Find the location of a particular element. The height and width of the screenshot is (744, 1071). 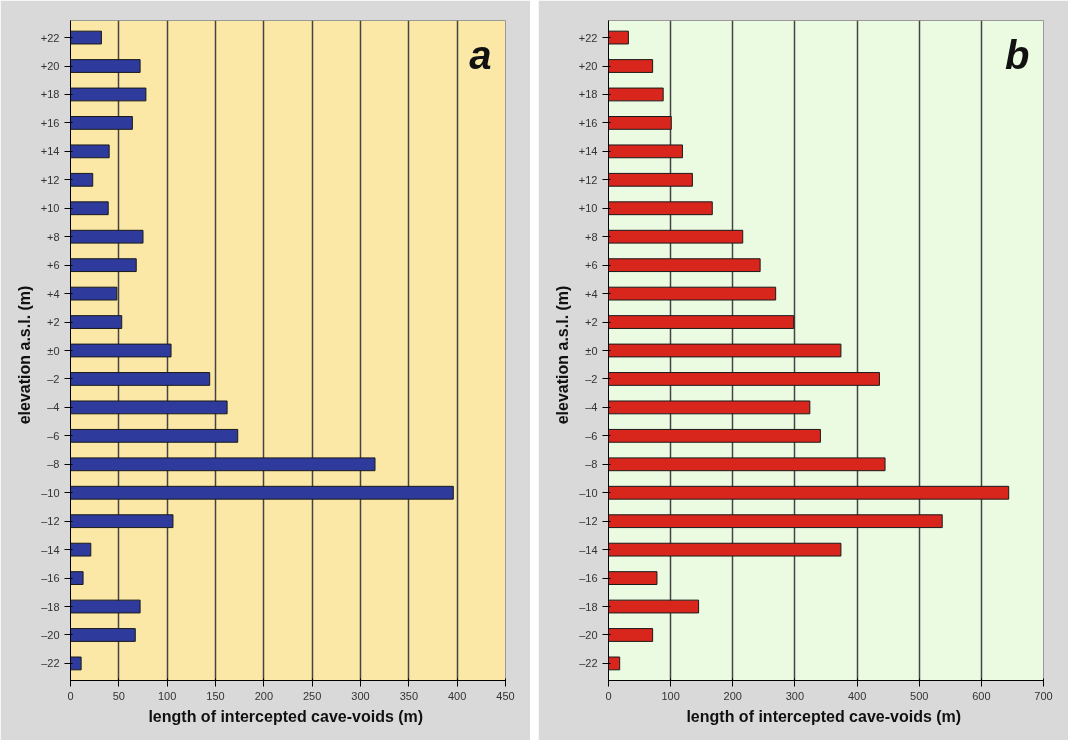

y-tick-label: –20 is located at coordinates (50, 634).